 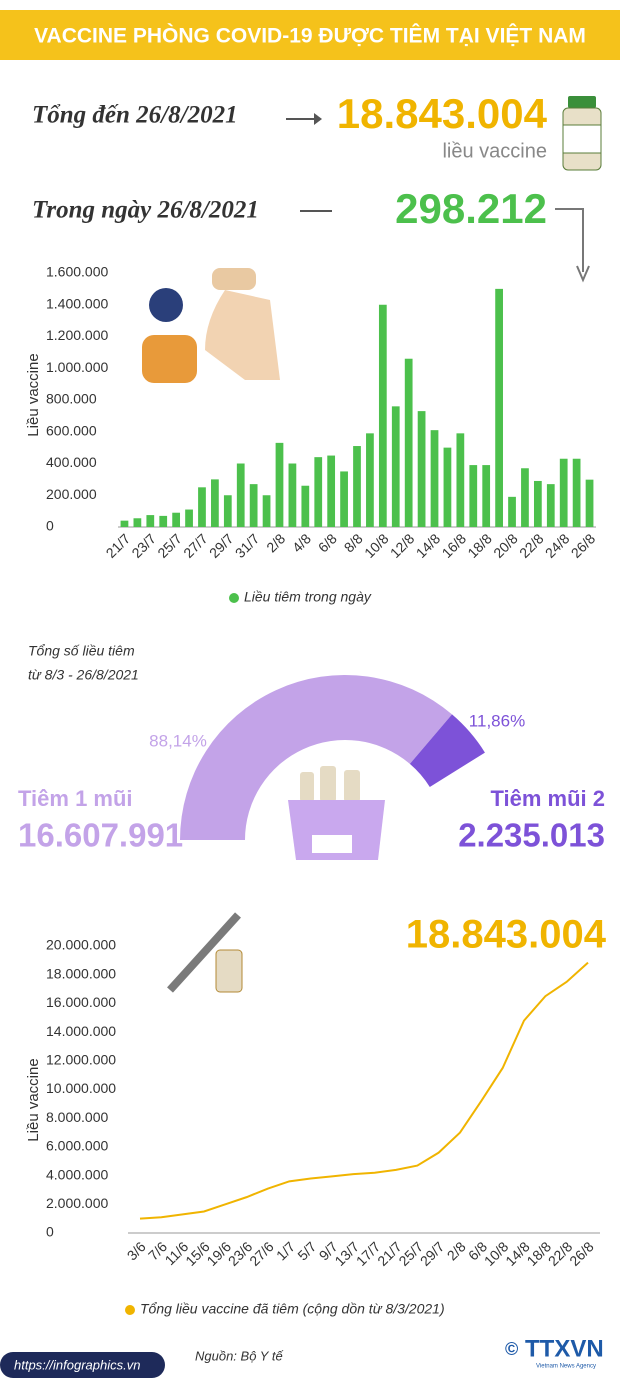 What do you see at coordinates (81, 945) in the screenshot?
I see `y-tick-label: 20.000.000` at bounding box center [81, 945].